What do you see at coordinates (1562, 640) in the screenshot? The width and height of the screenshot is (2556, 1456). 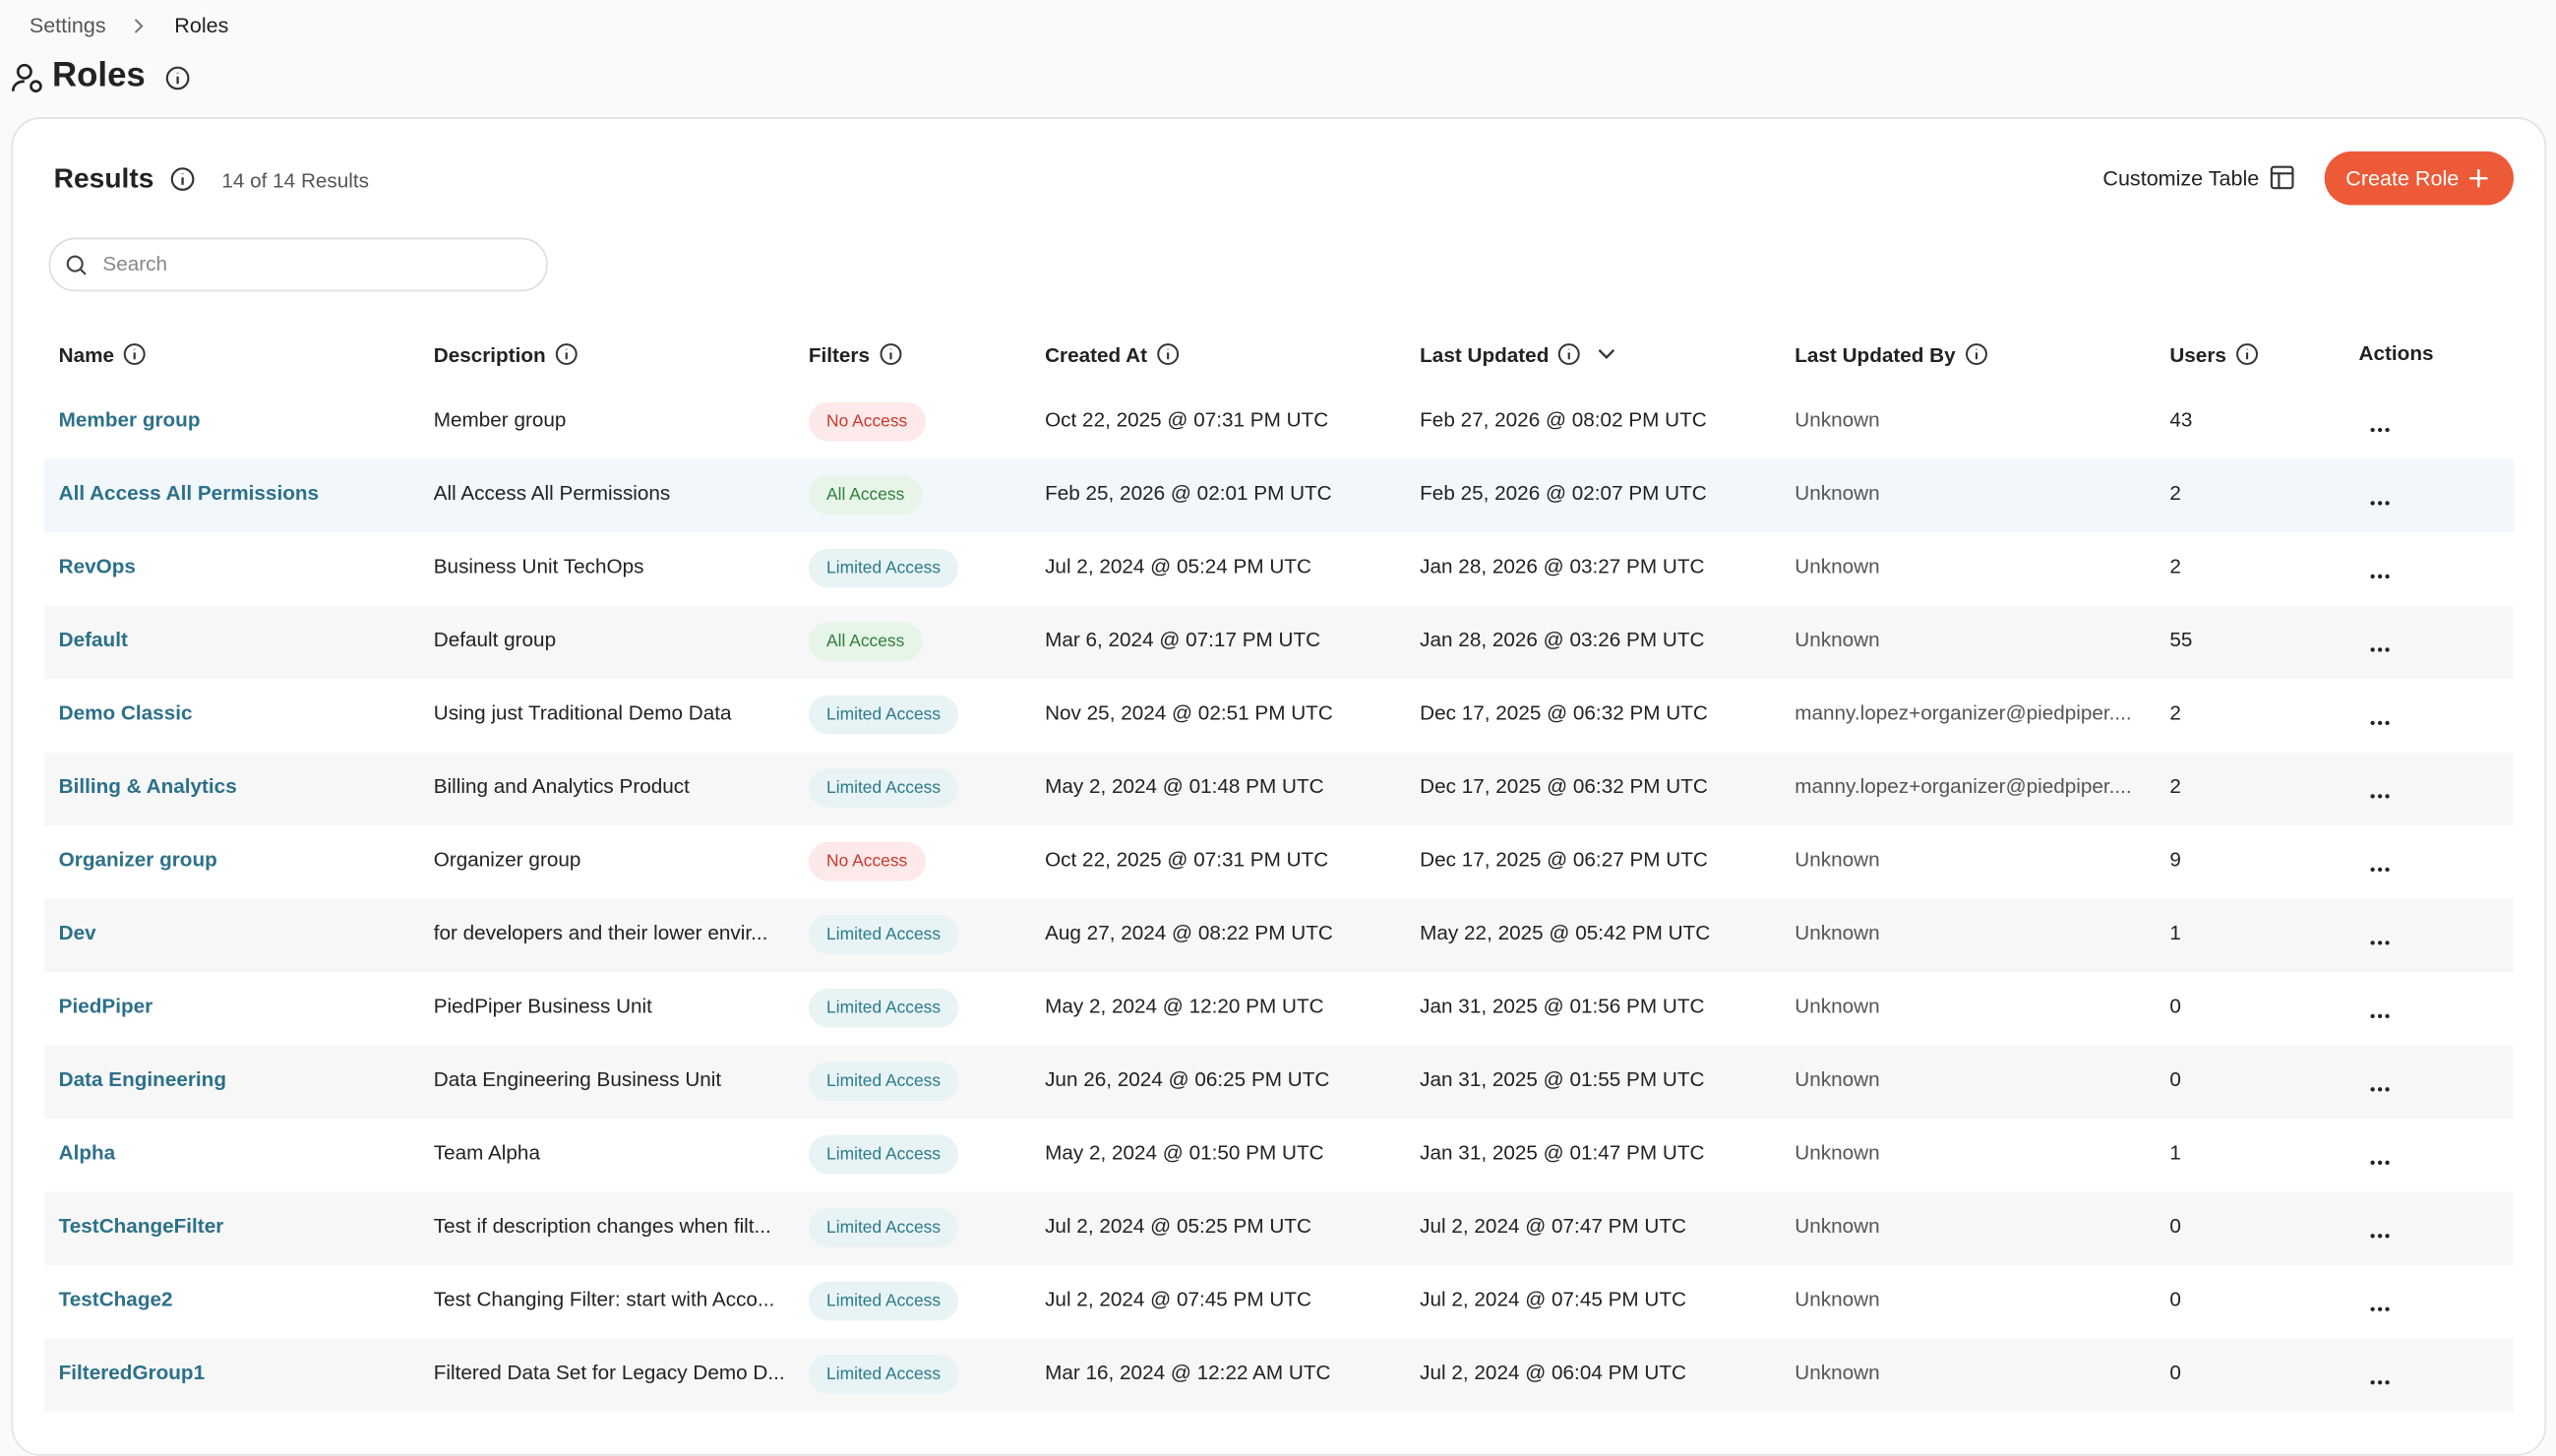 I see `last-updated: Jan 28, 2026 @ 03:26 PM UTC` at bounding box center [1562, 640].